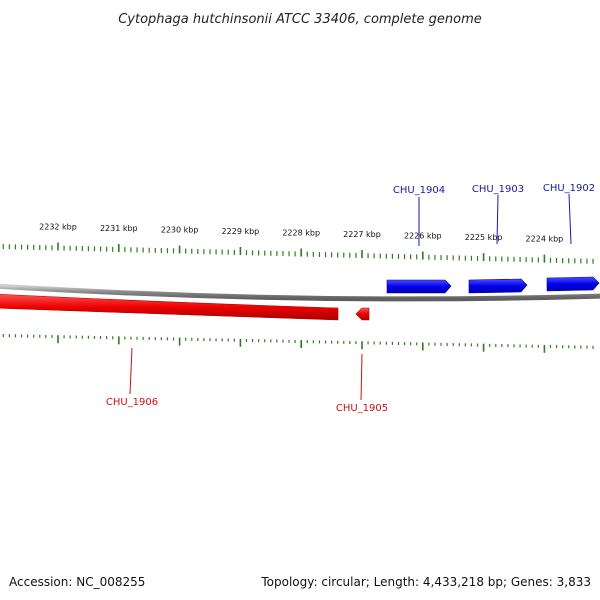 The image size is (600, 600). What do you see at coordinates (77, 582) in the screenshot?
I see `accession-text: Accession: NC_008255` at bounding box center [77, 582].